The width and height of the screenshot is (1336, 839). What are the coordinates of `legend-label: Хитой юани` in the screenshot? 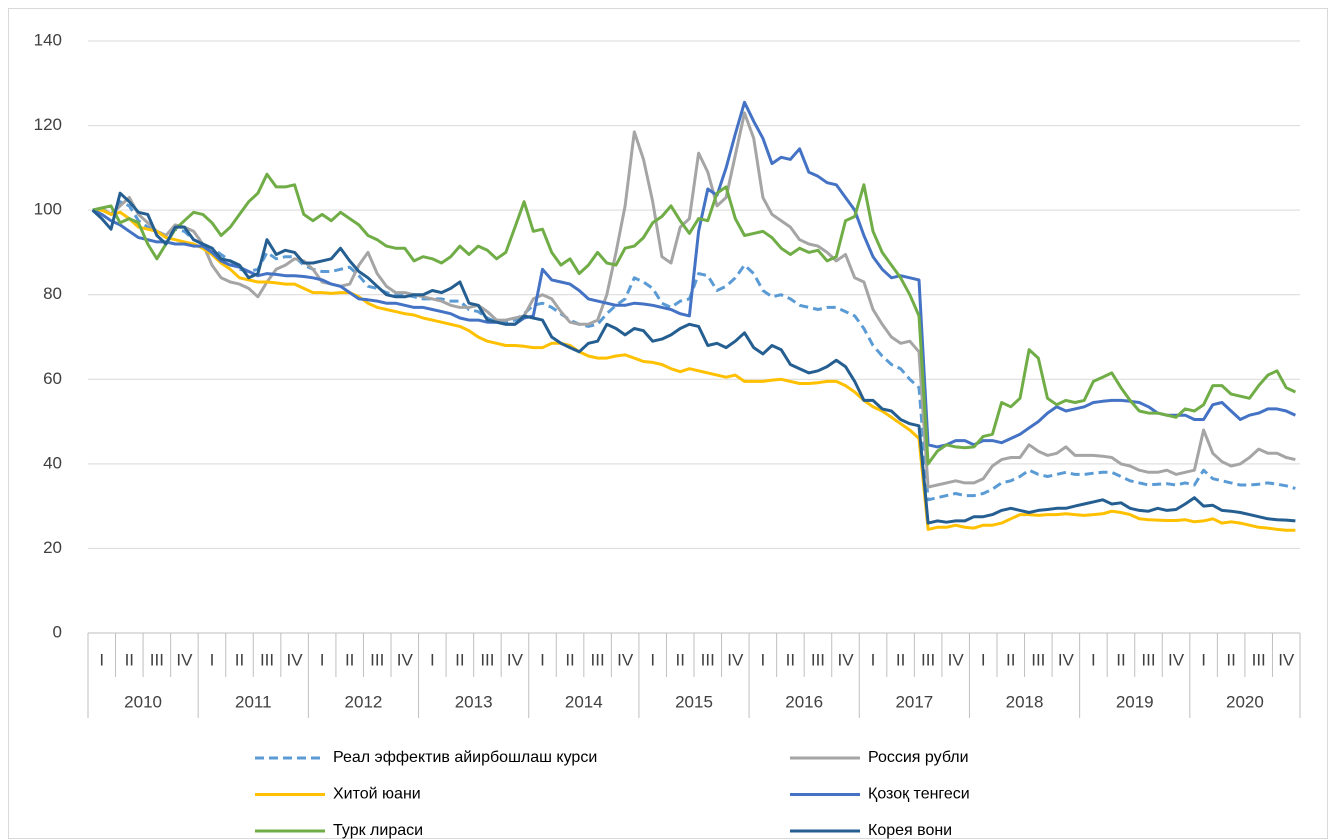 It's located at (377, 794).